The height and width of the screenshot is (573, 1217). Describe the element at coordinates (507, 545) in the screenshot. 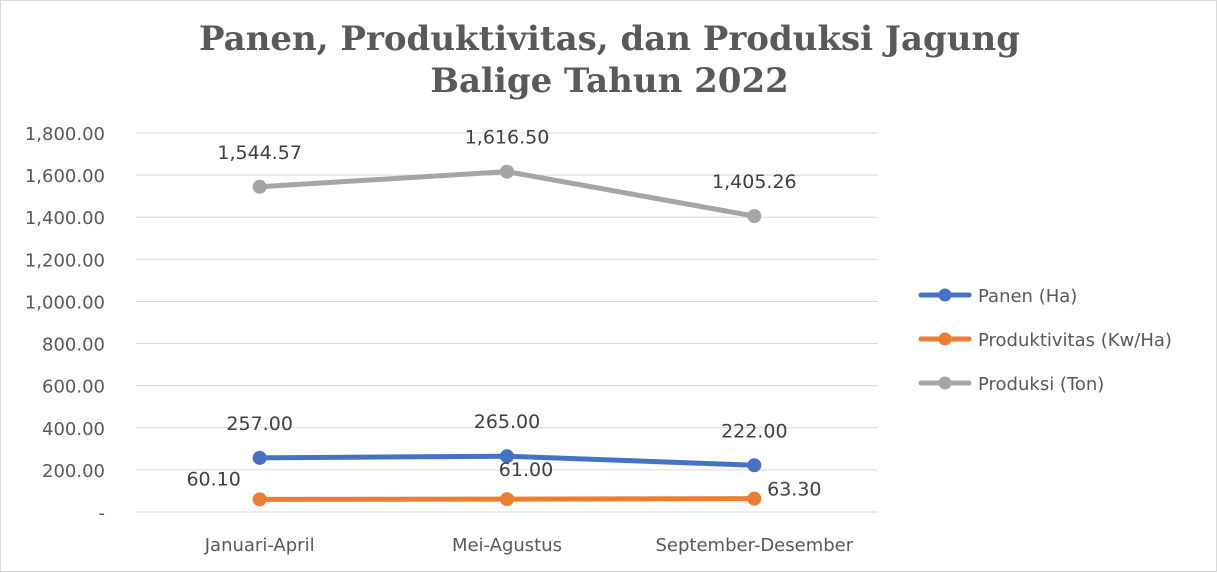

I see `x-tick-label: Mei-Agustus` at that location.